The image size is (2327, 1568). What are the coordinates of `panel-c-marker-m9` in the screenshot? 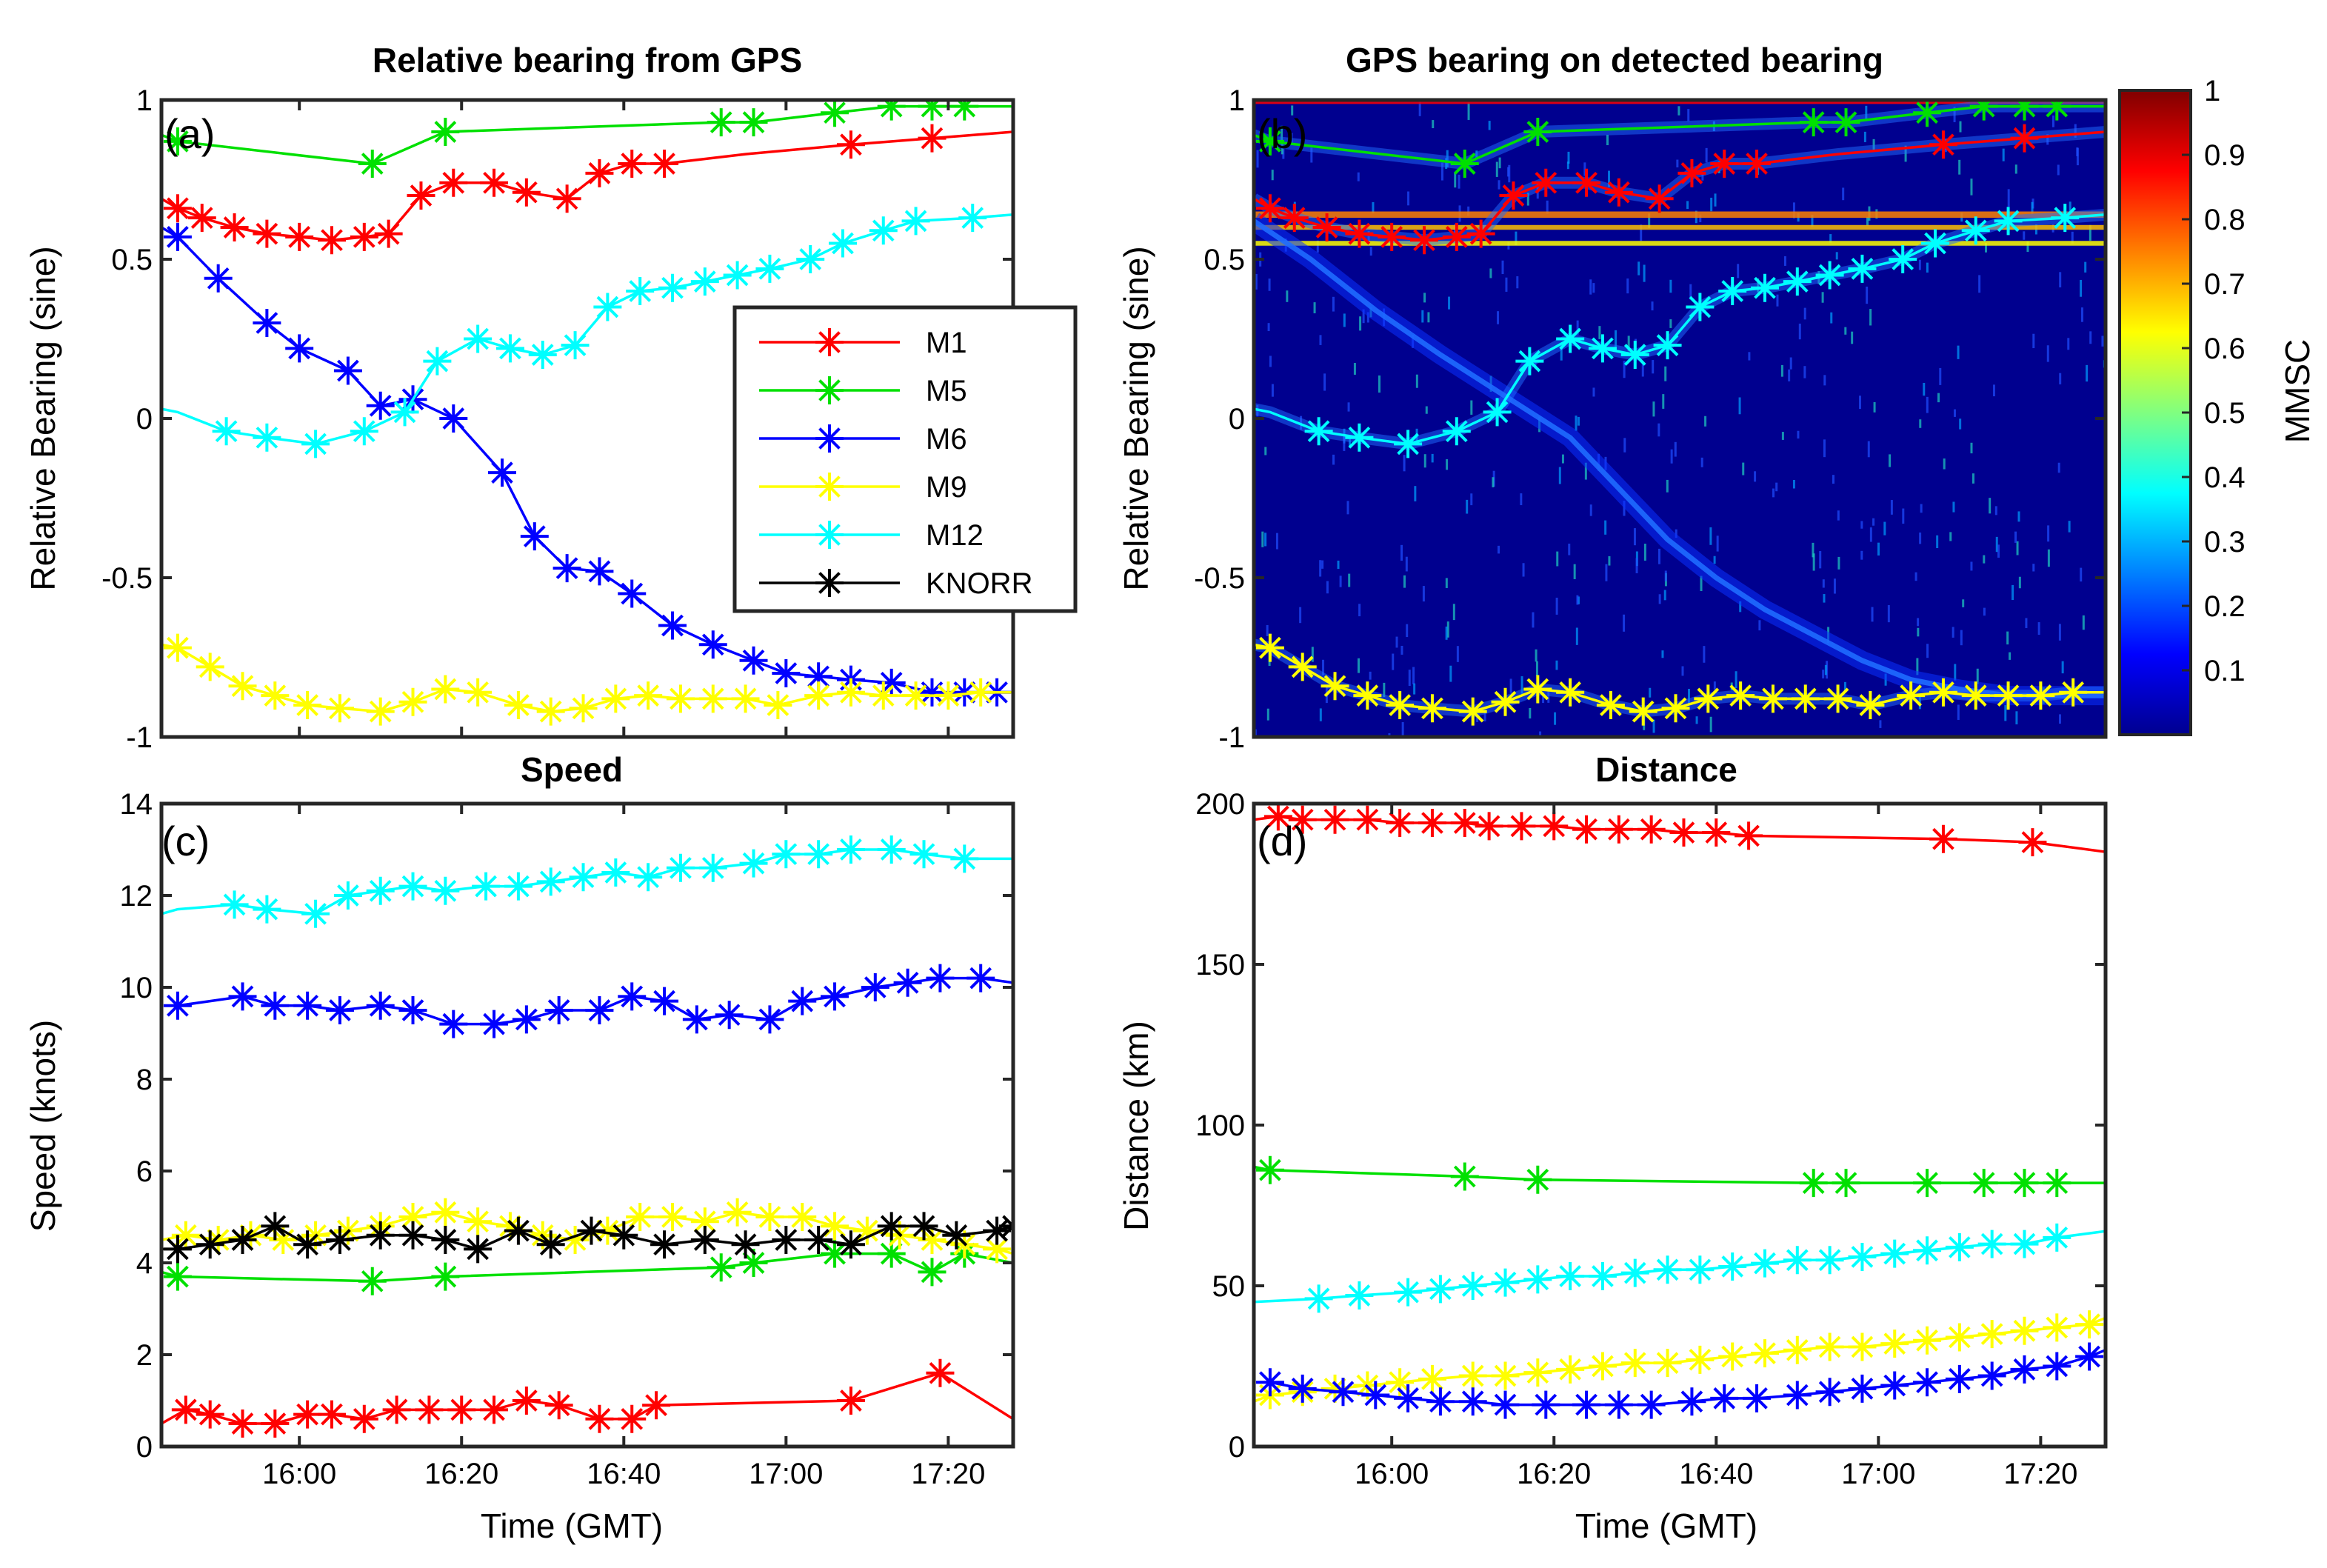 It's located at (283, 1240).